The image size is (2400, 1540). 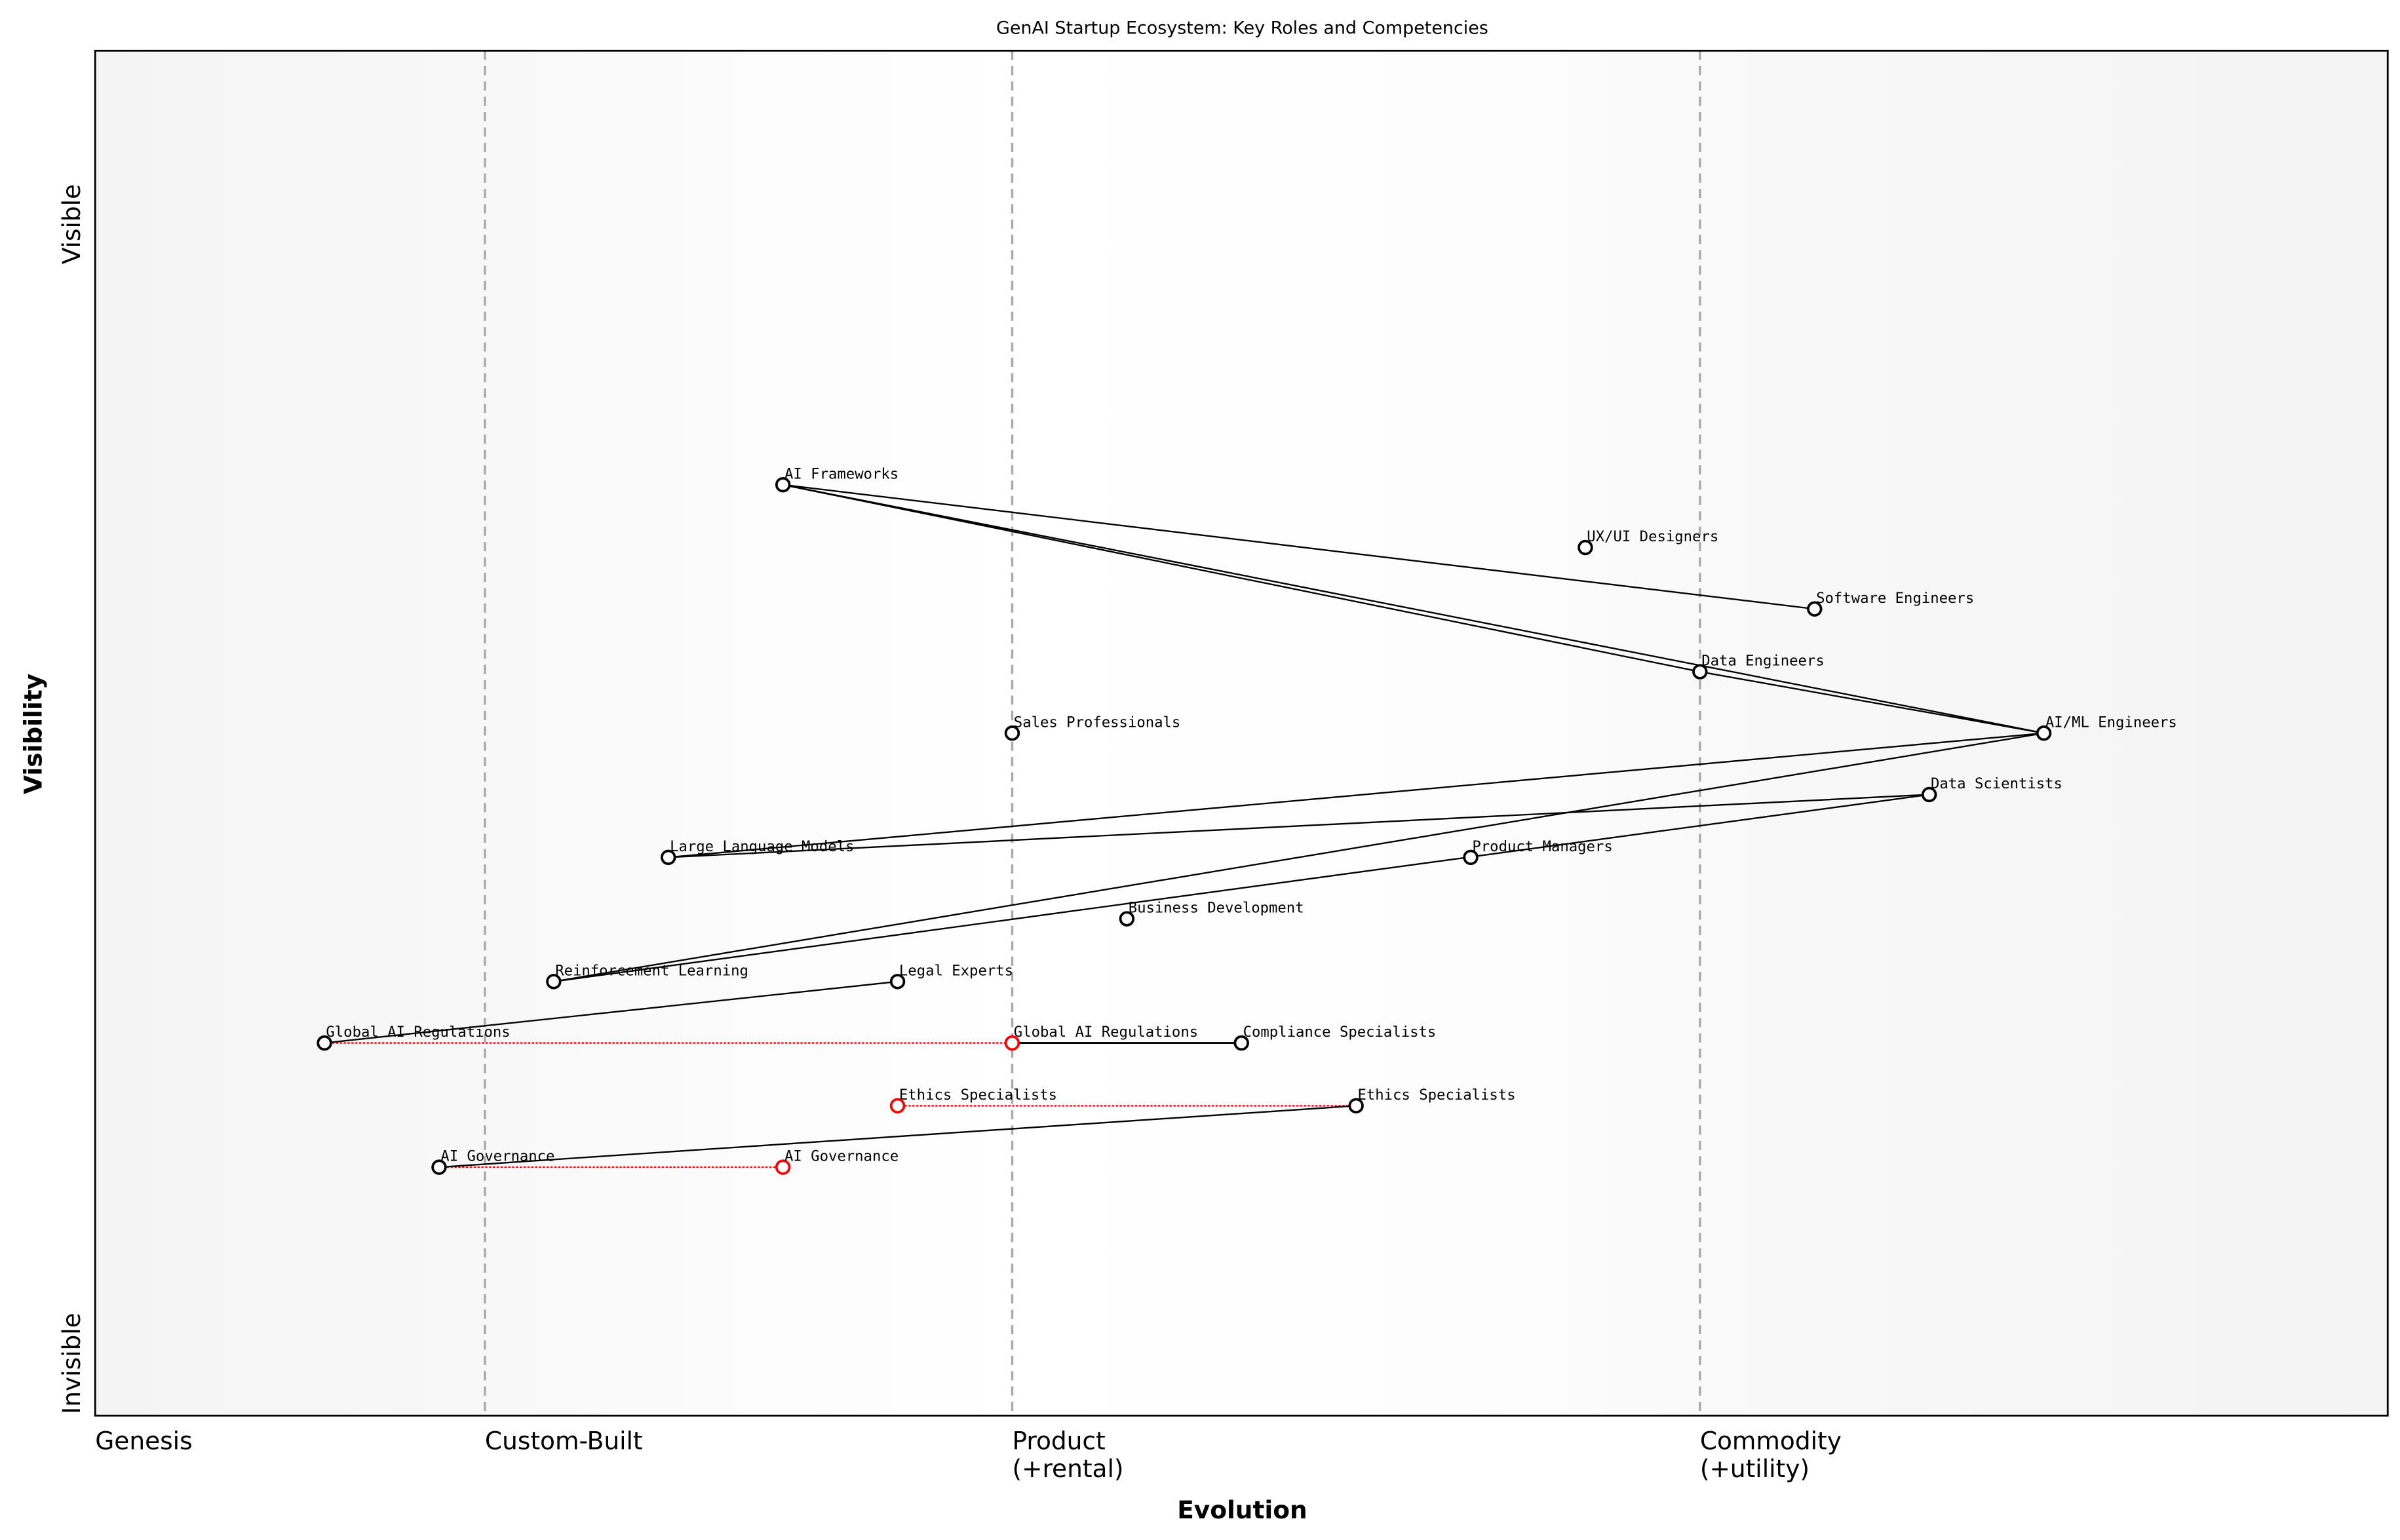 I want to click on component-ux: UX/UI Designers, so click(x=1647, y=542).